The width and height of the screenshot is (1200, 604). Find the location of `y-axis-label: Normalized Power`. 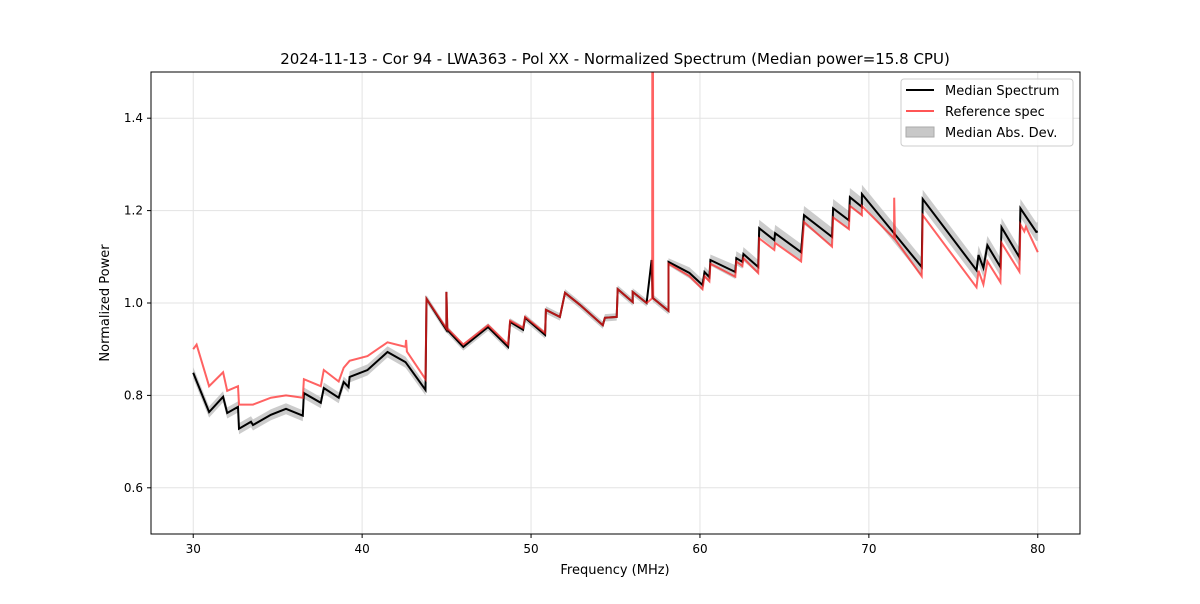

y-axis-label: Normalized Power is located at coordinates (105, 303).